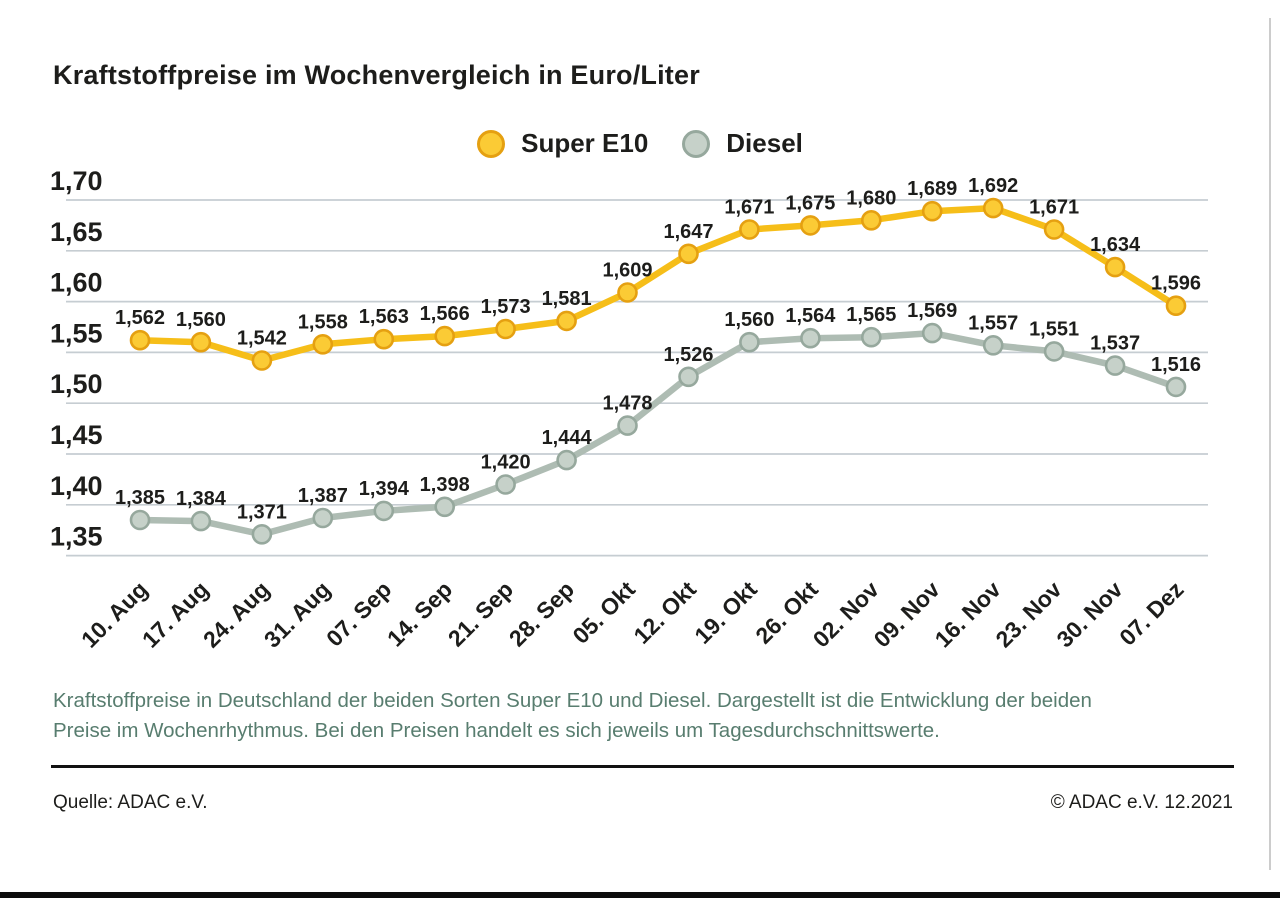 This screenshot has width=1280, height=898. I want to click on data-label: 1,385, so click(140, 498).